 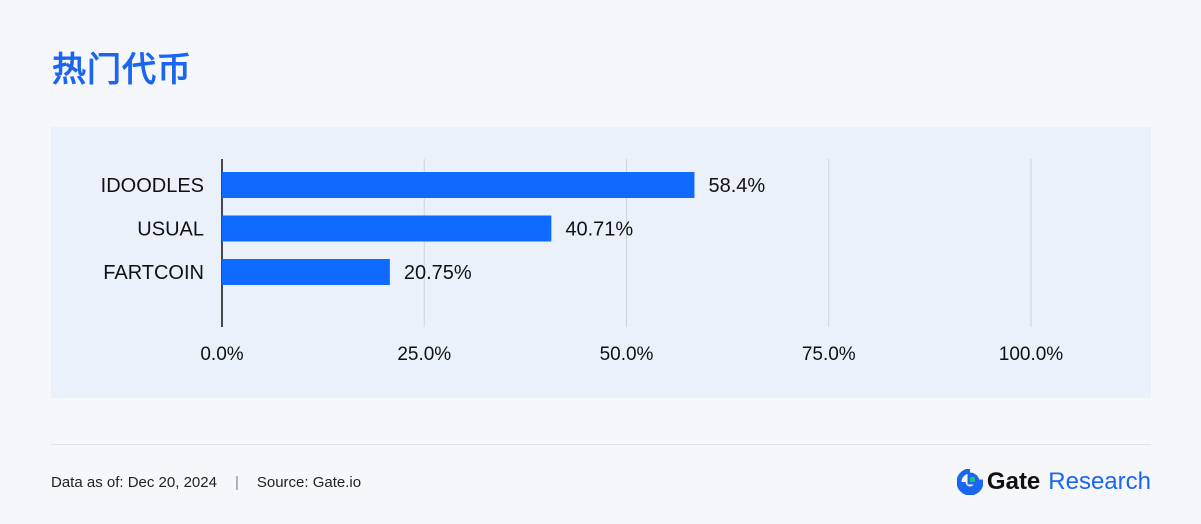 What do you see at coordinates (122, 70) in the screenshot?
I see `page-title: 热门代币` at bounding box center [122, 70].